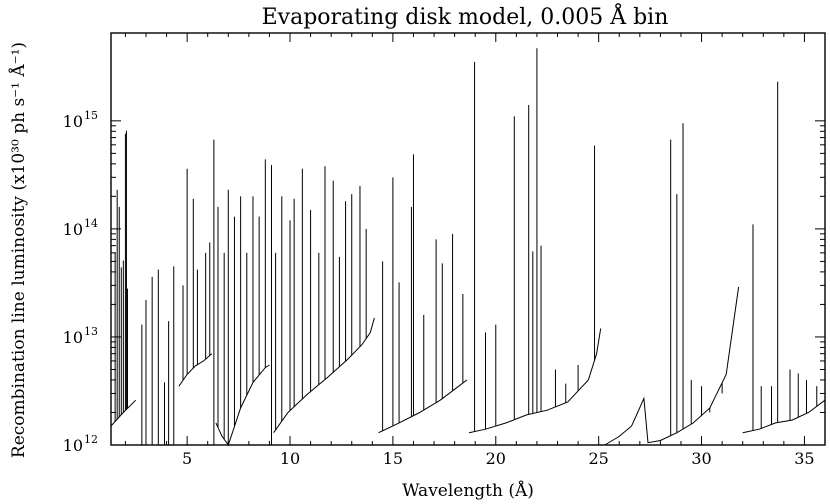  What do you see at coordinates (91, 115) in the screenshot?
I see `y-tick-label-exponent: 15` at bounding box center [91, 115].